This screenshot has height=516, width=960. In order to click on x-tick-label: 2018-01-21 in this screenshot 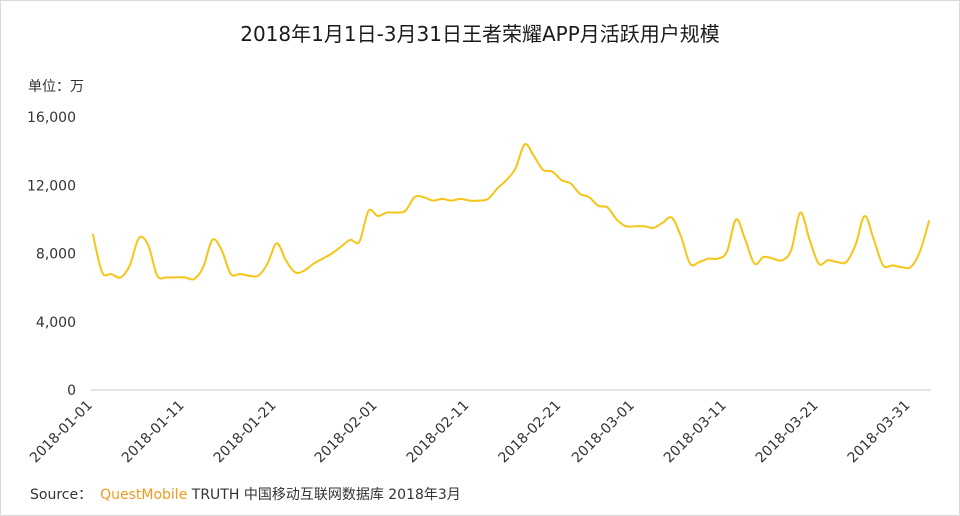, I will do `click(245, 432)`.